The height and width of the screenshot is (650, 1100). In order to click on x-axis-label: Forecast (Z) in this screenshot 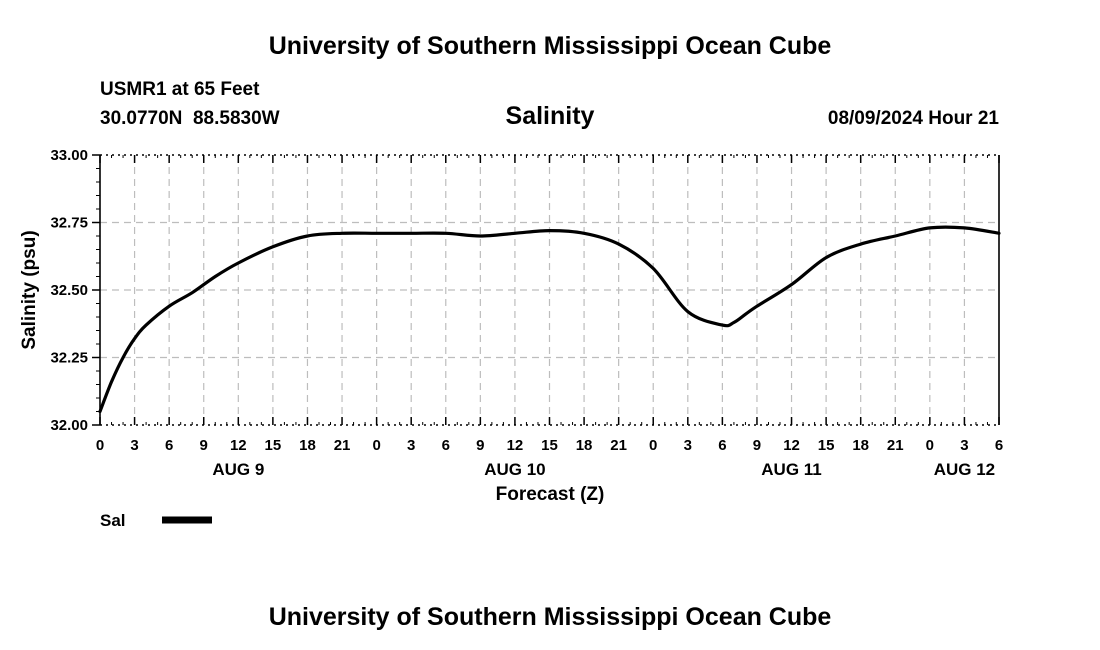, I will do `click(550, 494)`.